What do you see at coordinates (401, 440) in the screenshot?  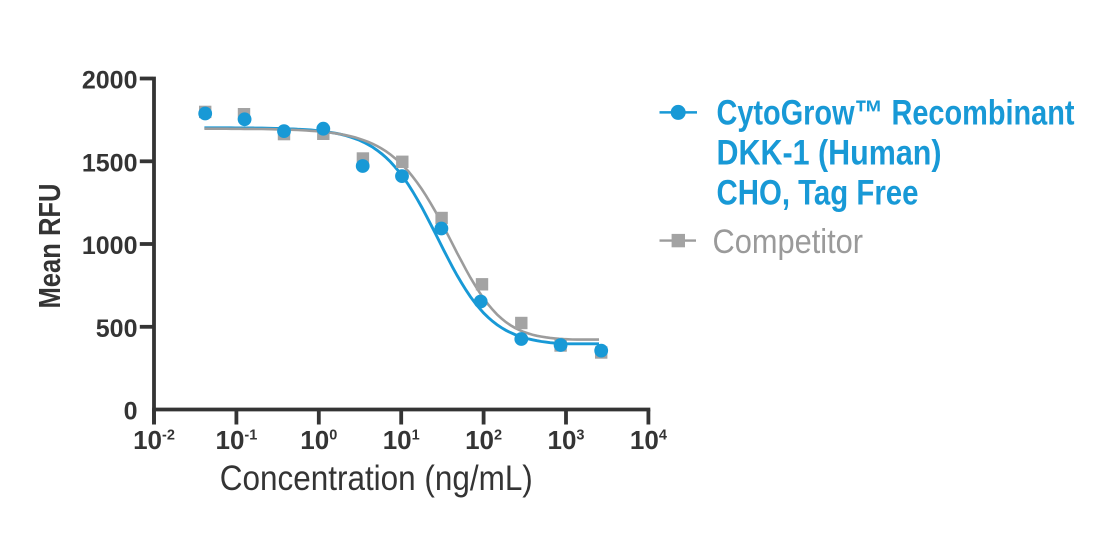 I see `svg-text: 10¹` at bounding box center [401, 440].